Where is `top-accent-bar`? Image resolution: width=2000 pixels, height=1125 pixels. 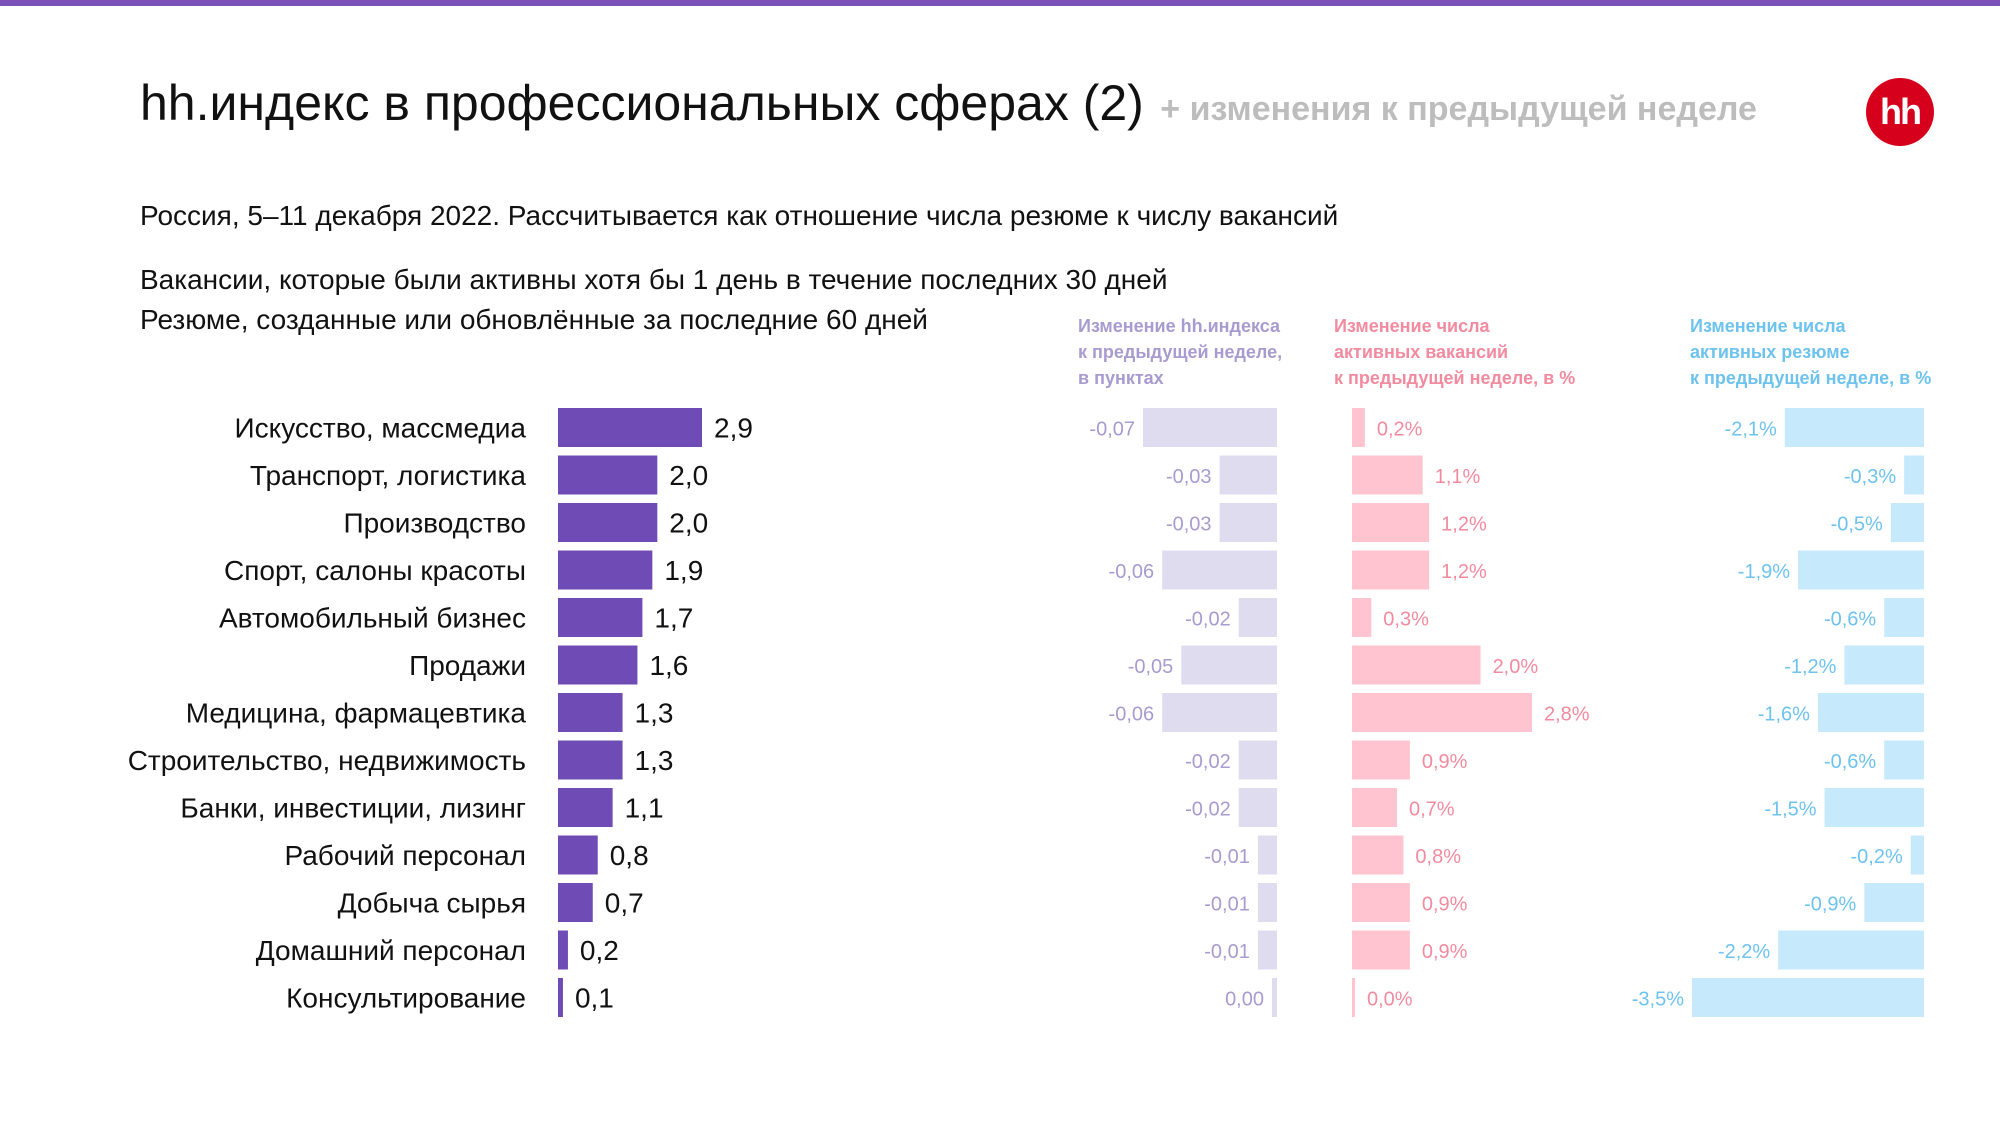
top-accent-bar is located at coordinates (1000, 3).